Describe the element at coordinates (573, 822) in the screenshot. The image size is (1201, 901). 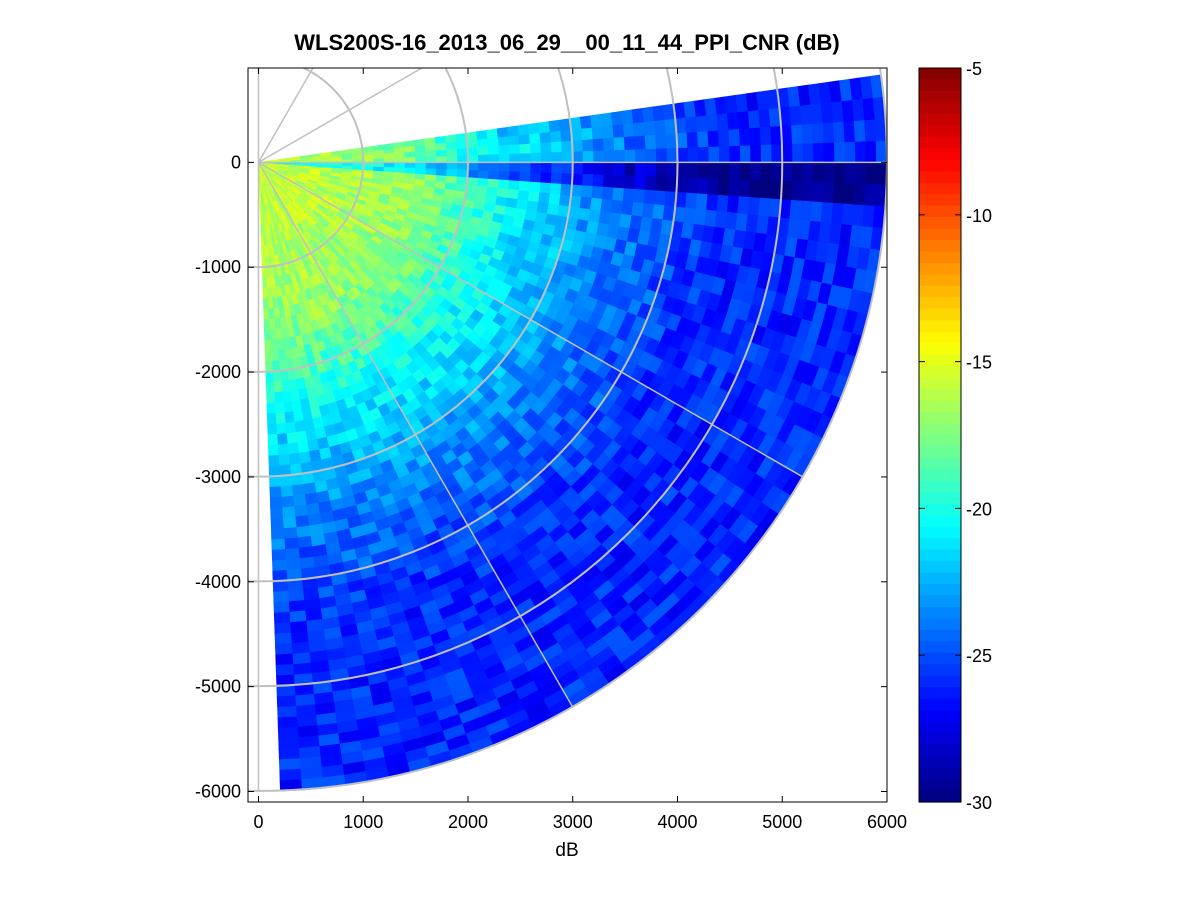
I see `x-tick-label: 3000` at that location.